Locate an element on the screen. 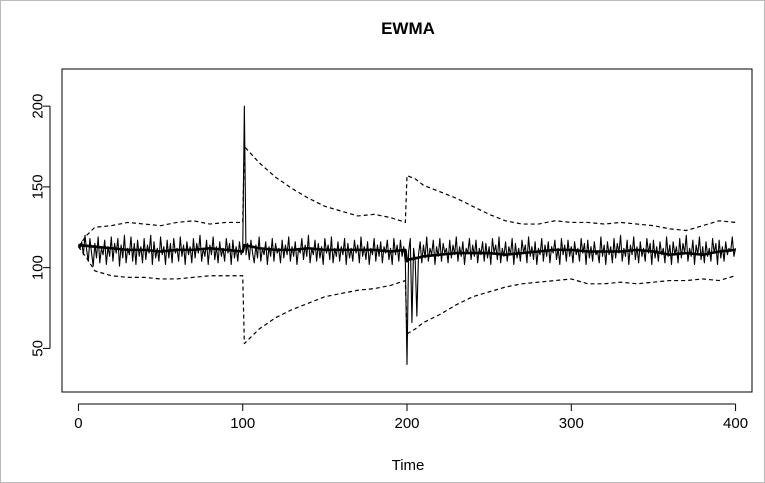  x-tick-label-300: 300 is located at coordinates (571, 423).